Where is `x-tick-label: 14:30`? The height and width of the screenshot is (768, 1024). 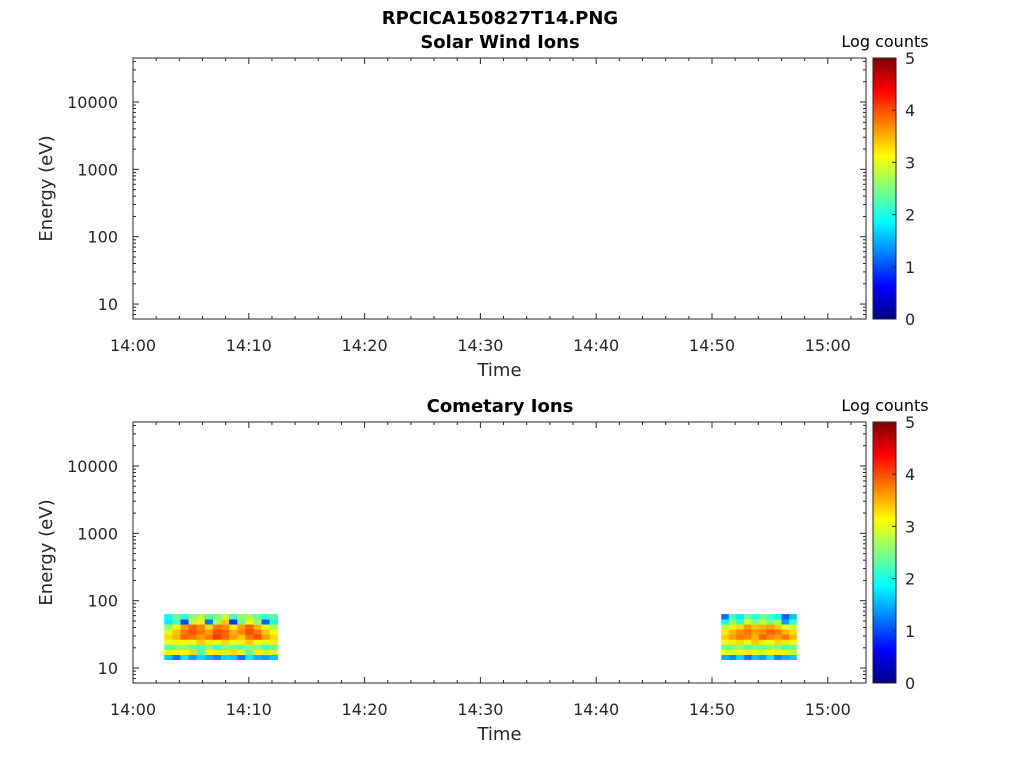 x-tick-label: 14:30 is located at coordinates (480, 709).